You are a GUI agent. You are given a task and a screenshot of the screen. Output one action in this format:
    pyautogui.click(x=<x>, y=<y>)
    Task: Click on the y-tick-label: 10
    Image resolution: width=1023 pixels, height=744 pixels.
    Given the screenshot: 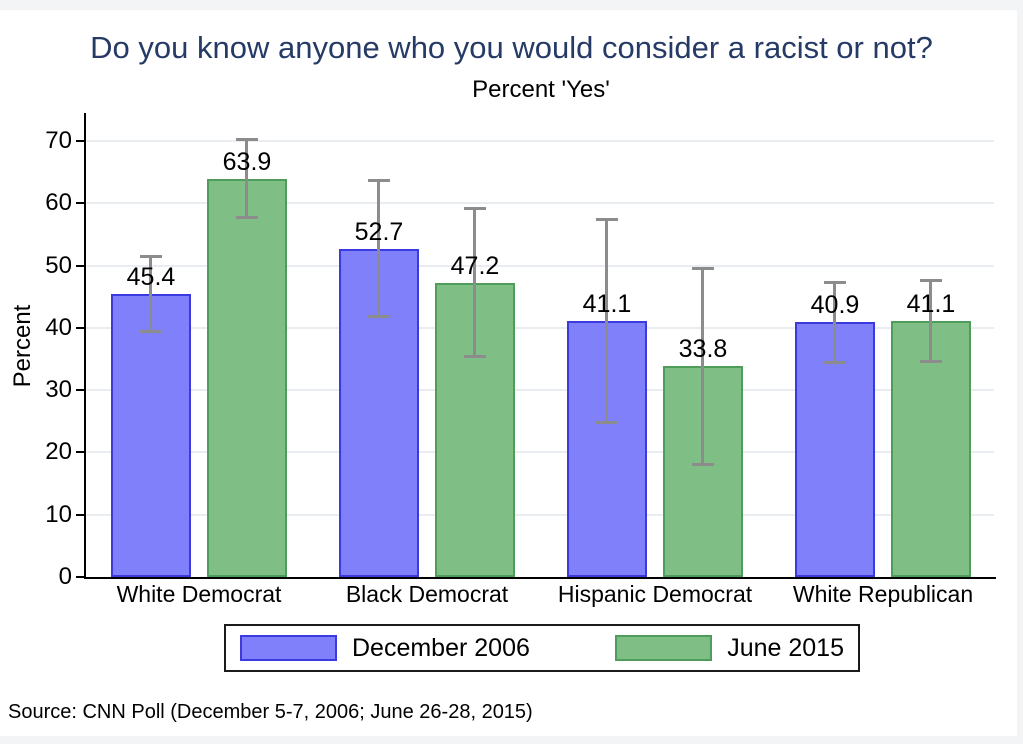 What is the action you would take?
    pyautogui.click(x=58, y=514)
    